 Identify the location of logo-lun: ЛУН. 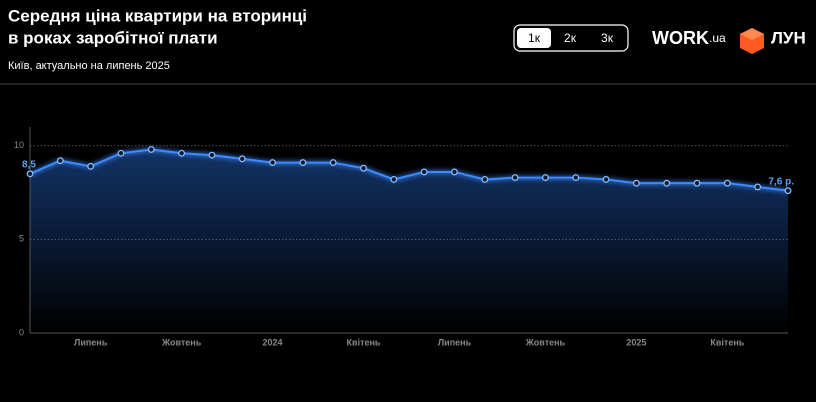
(788, 37).